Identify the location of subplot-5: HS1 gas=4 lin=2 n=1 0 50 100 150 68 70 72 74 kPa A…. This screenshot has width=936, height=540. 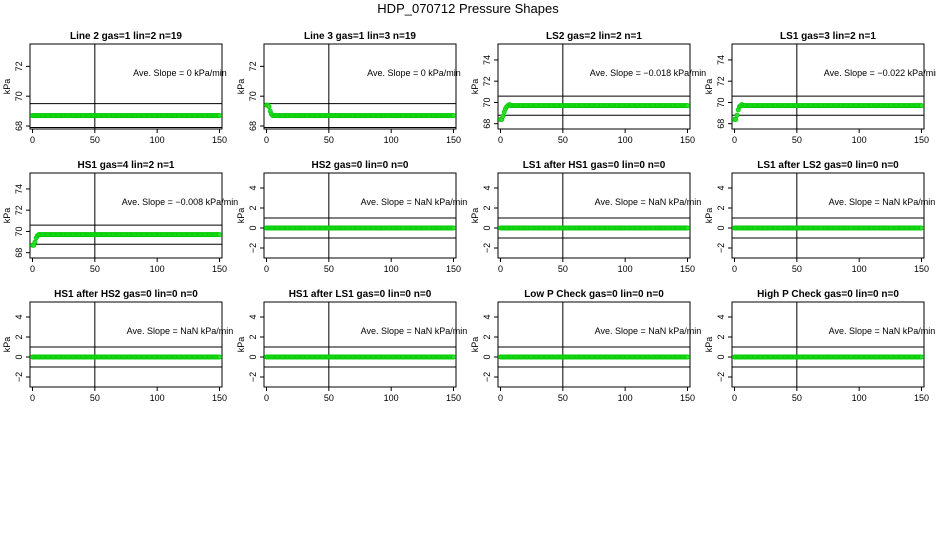
(120, 217).